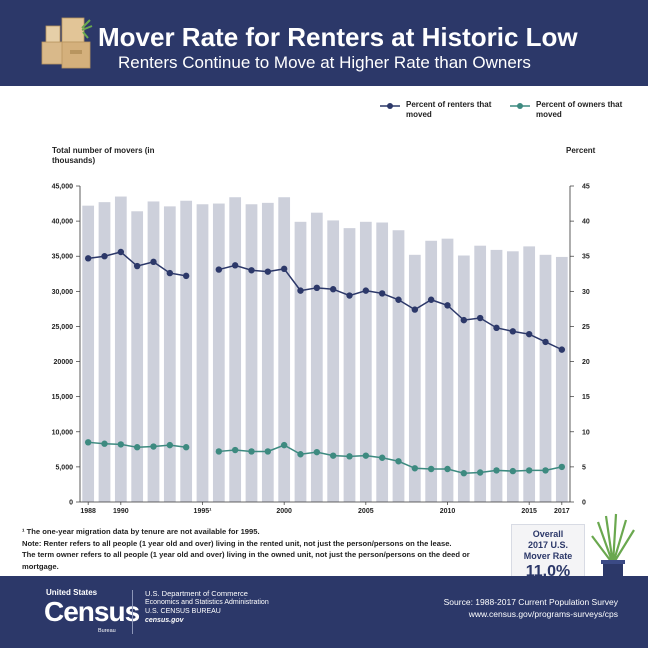 Image resolution: width=648 pixels, height=648 pixels. What do you see at coordinates (92, 611) in the screenshot?
I see `census-logo: Census` at bounding box center [92, 611].